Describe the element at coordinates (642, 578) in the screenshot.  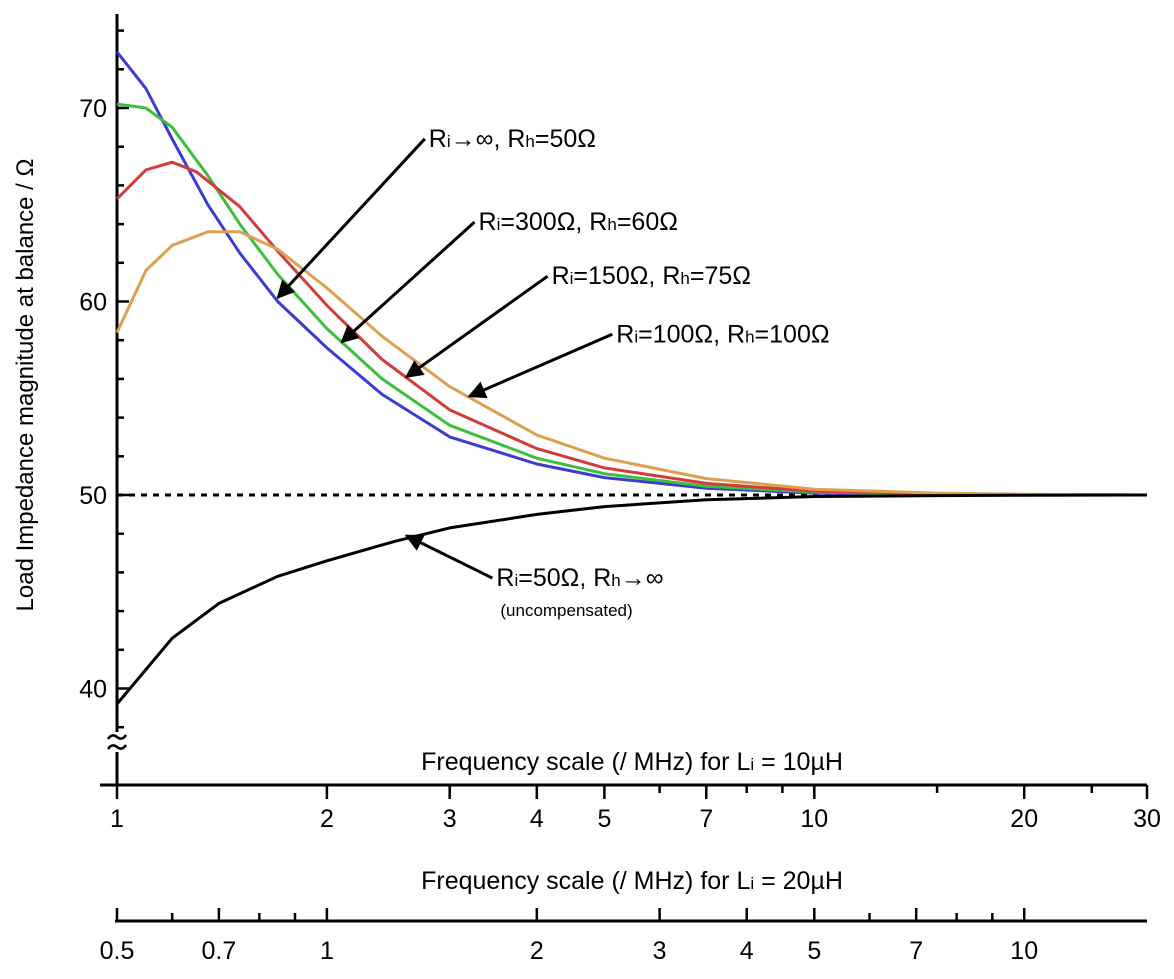
I see `label-part: →∞` at that location.